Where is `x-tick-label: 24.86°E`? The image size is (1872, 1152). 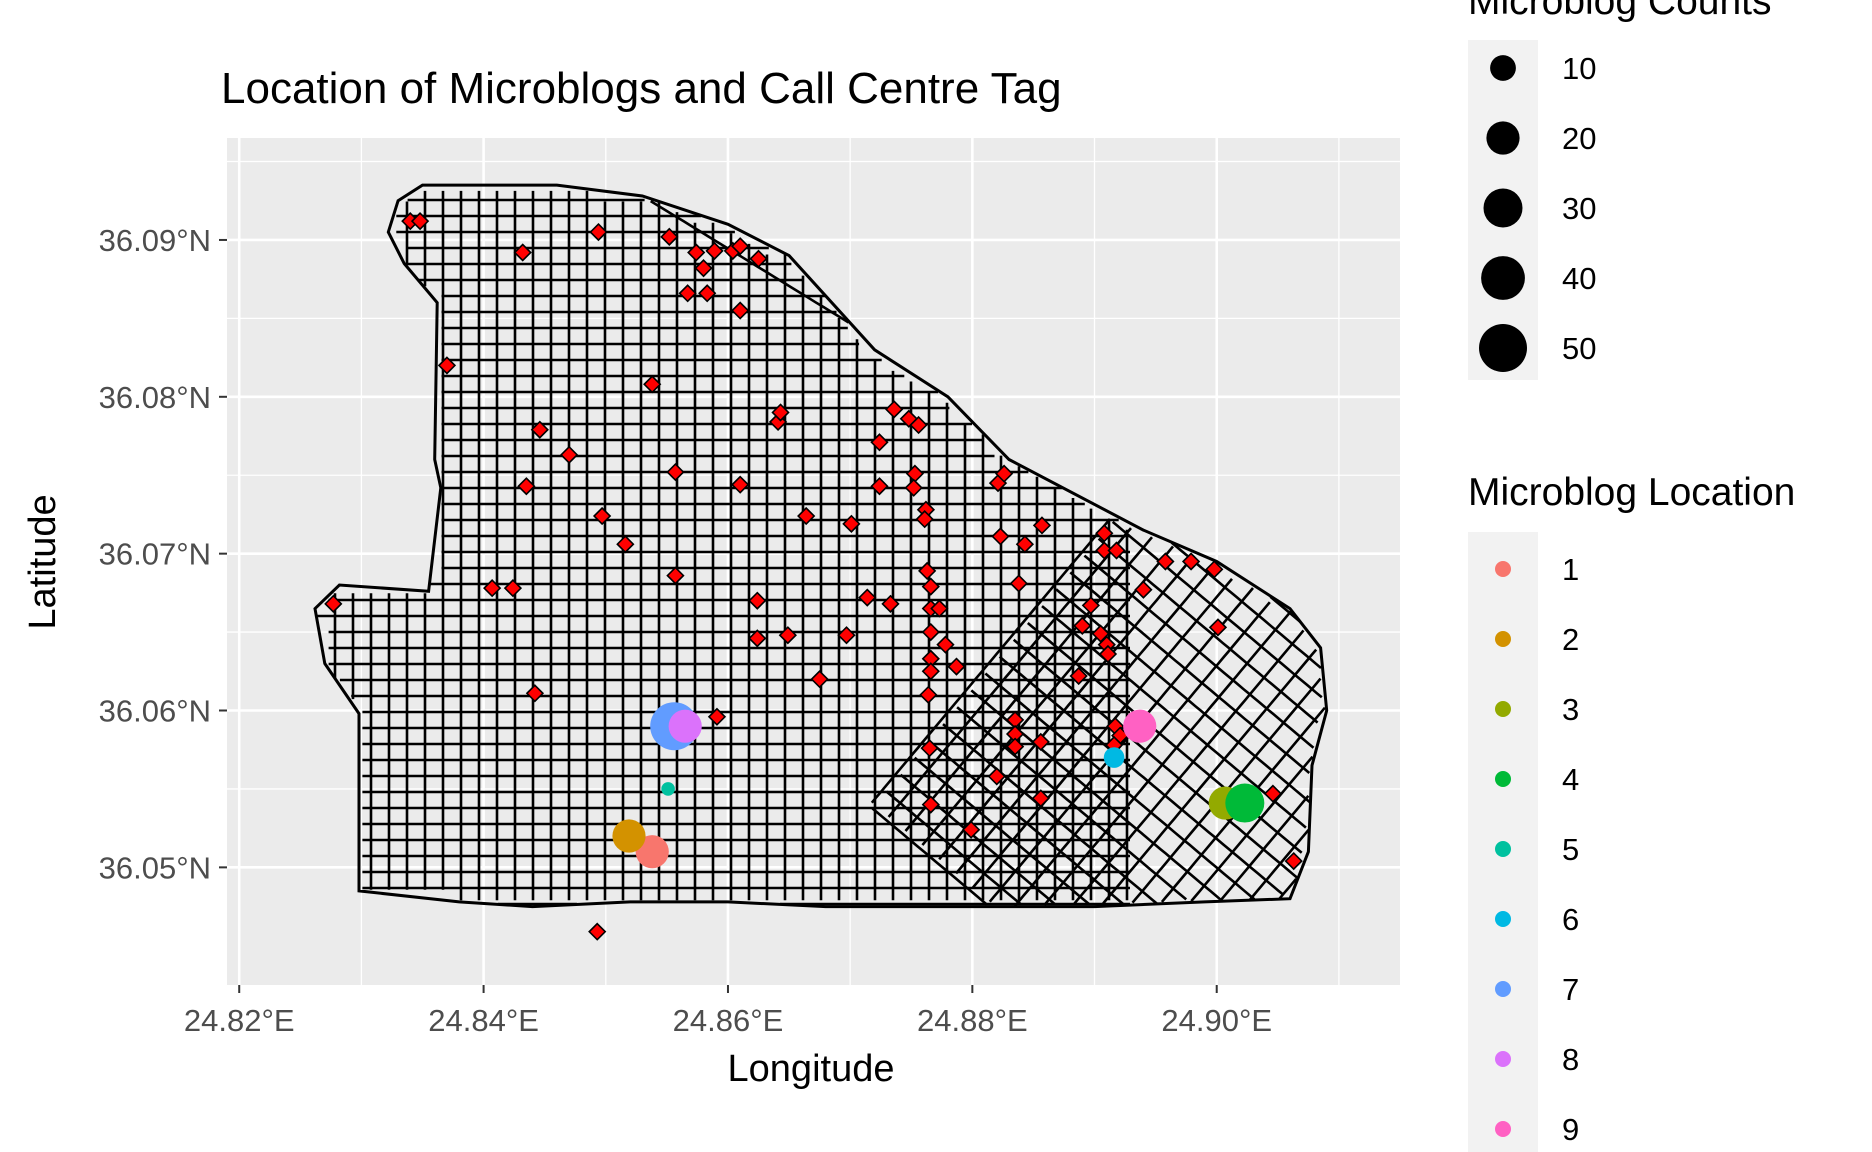 x-tick-label: 24.86°E is located at coordinates (728, 1020).